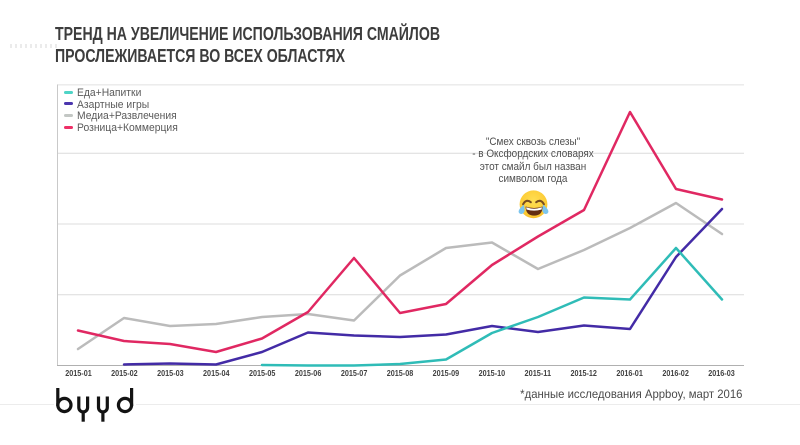 The height and width of the screenshot is (445, 800). What do you see at coordinates (262, 373) in the screenshot?
I see `svg-text: 2015-05` at bounding box center [262, 373].